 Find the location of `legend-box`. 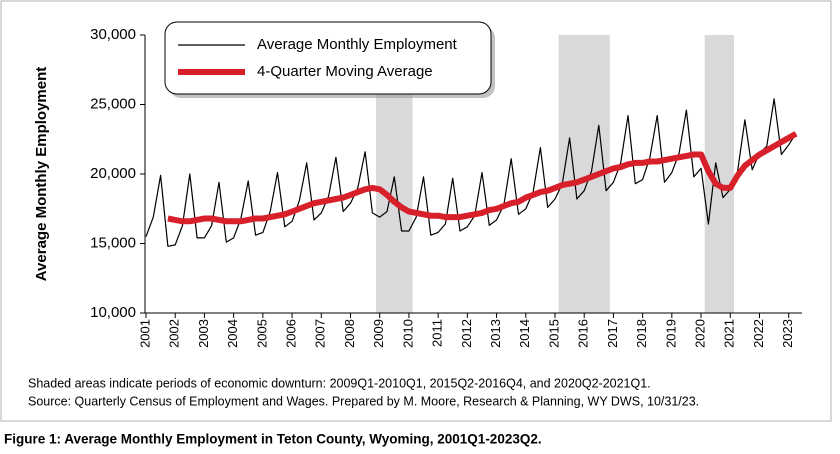

legend-box is located at coordinates (328, 58).